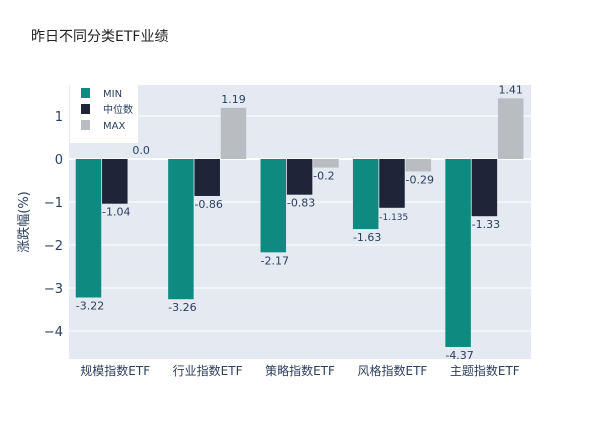 The height and width of the screenshot is (428, 600). Describe the element at coordinates (275, 260) in the screenshot. I see `data-label: -2.17` at that location.